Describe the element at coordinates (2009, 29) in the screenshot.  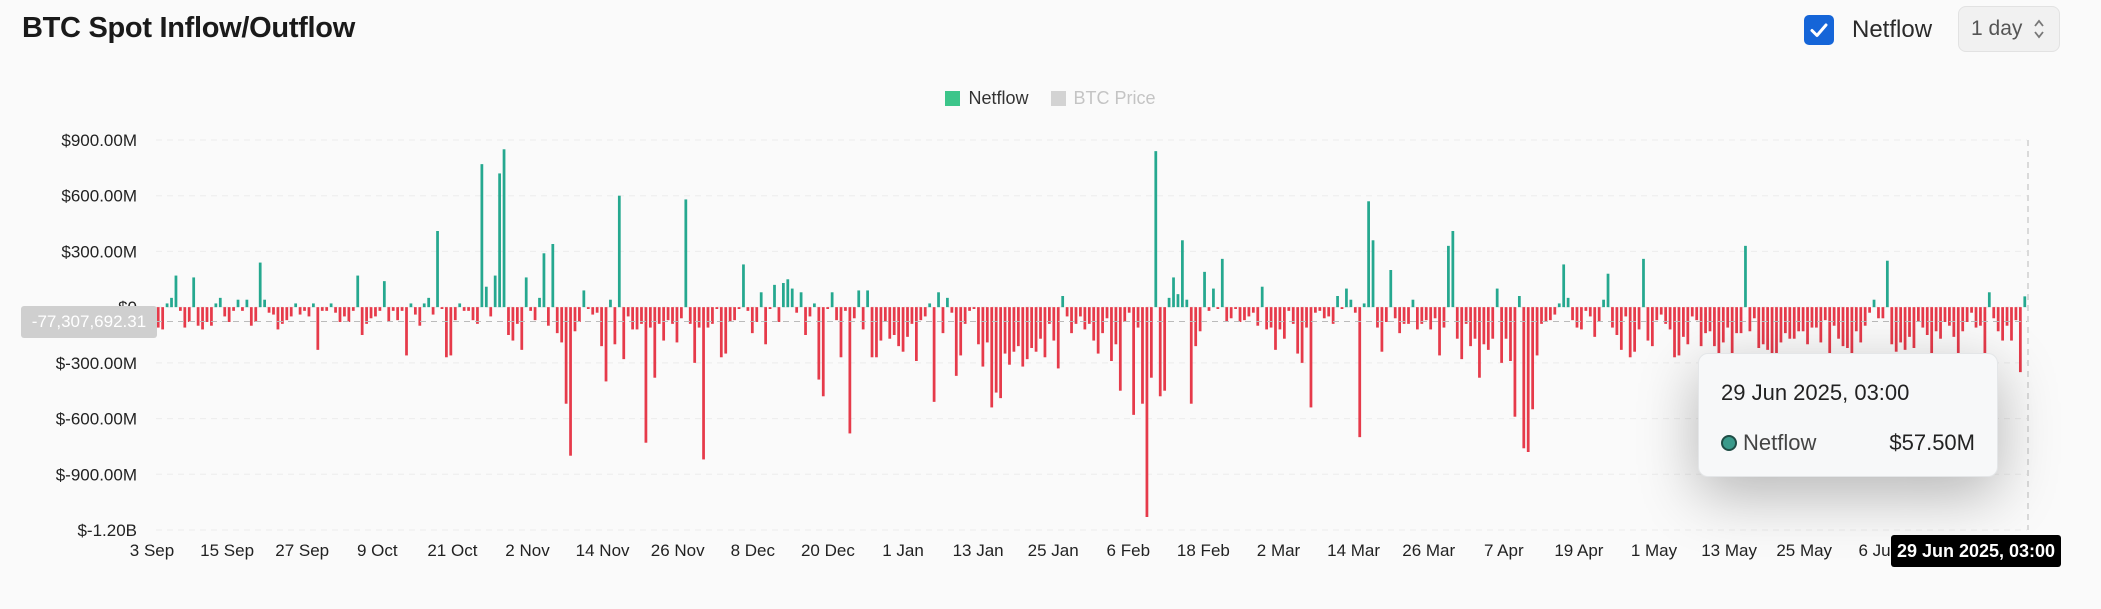
I see `interval-select: 1 day` at that location.